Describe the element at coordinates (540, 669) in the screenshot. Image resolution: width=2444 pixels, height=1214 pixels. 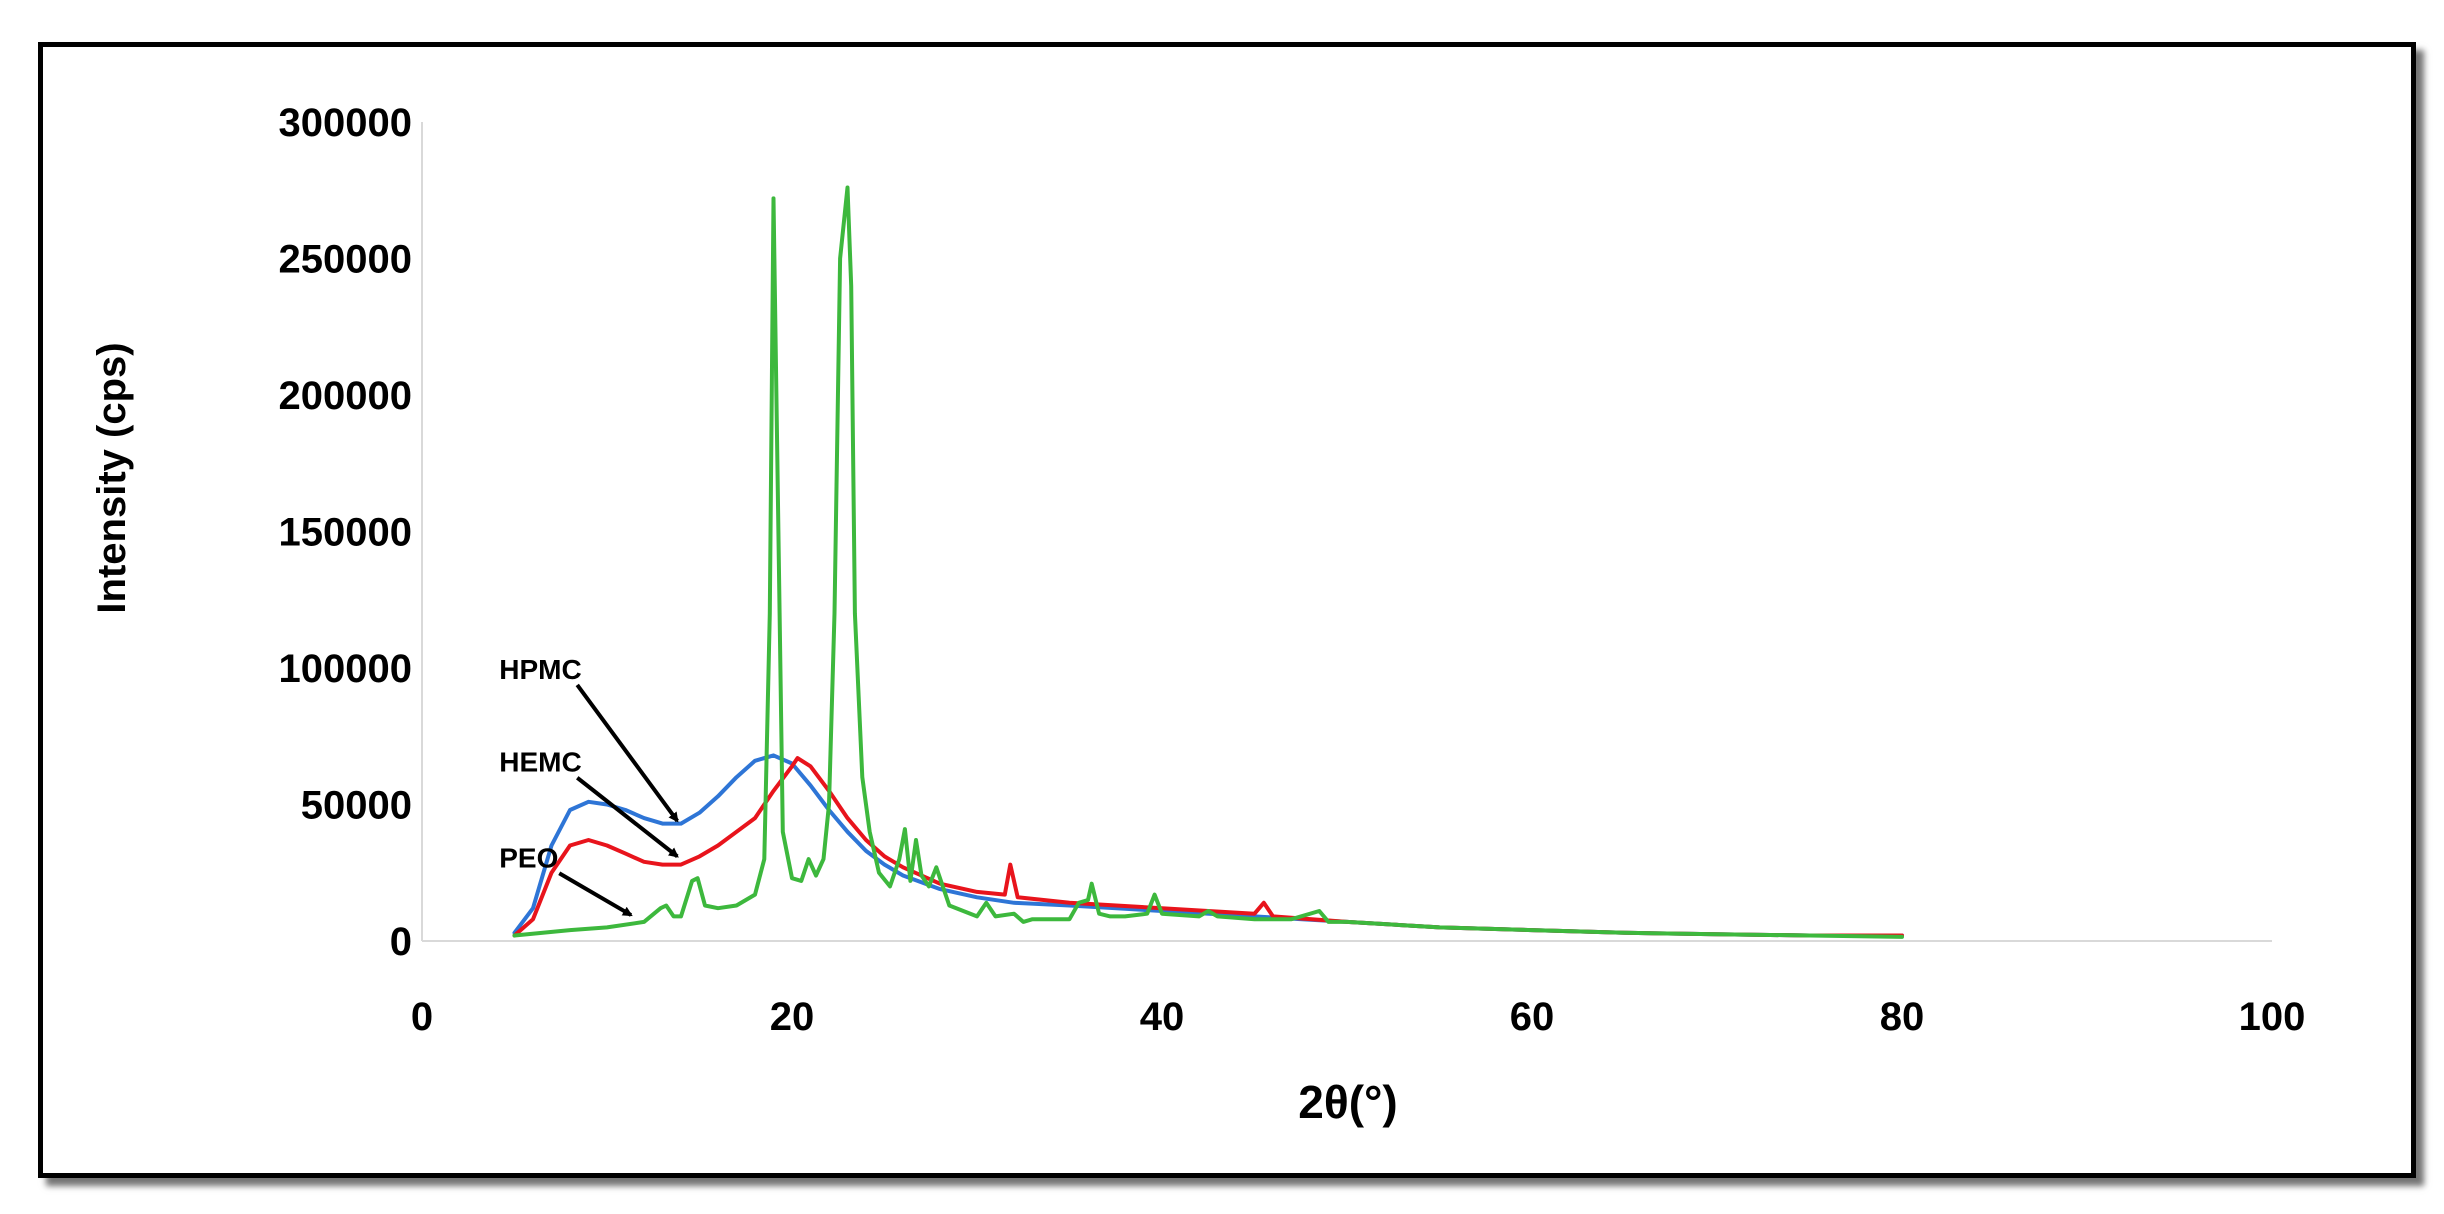
I see `annotation-label-hpmc: HPMC` at that location.